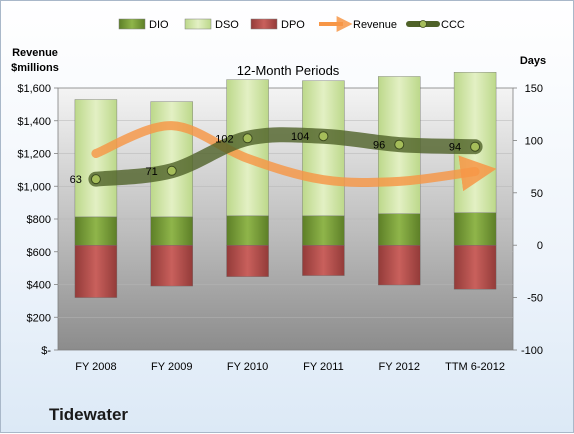 The height and width of the screenshot is (434, 574). I want to click on x-tick-label: FY 2012, so click(399, 367).